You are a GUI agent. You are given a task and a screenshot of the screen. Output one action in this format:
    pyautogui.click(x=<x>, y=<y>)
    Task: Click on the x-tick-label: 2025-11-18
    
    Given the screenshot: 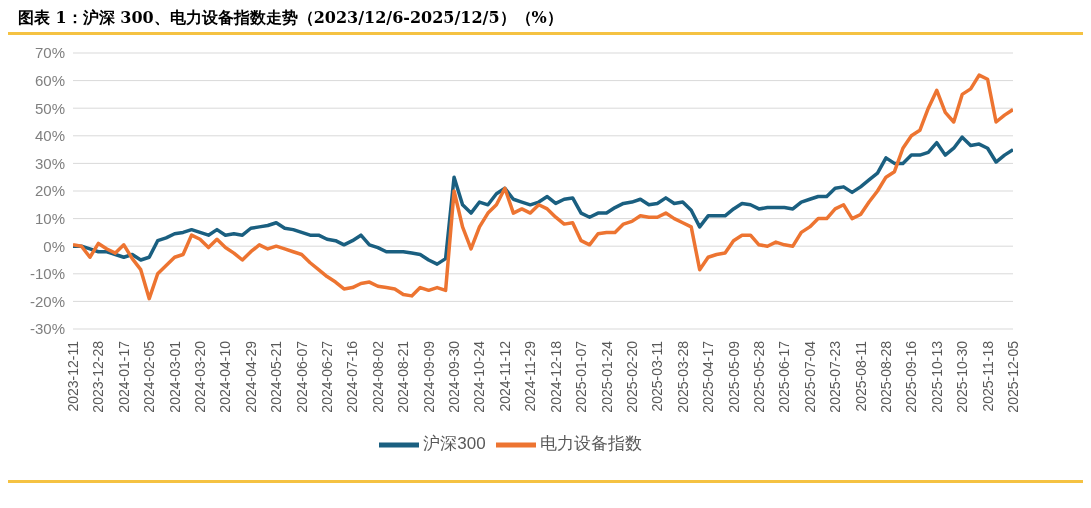 What is the action you would take?
    pyautogui.click(x=987, y=376)
    